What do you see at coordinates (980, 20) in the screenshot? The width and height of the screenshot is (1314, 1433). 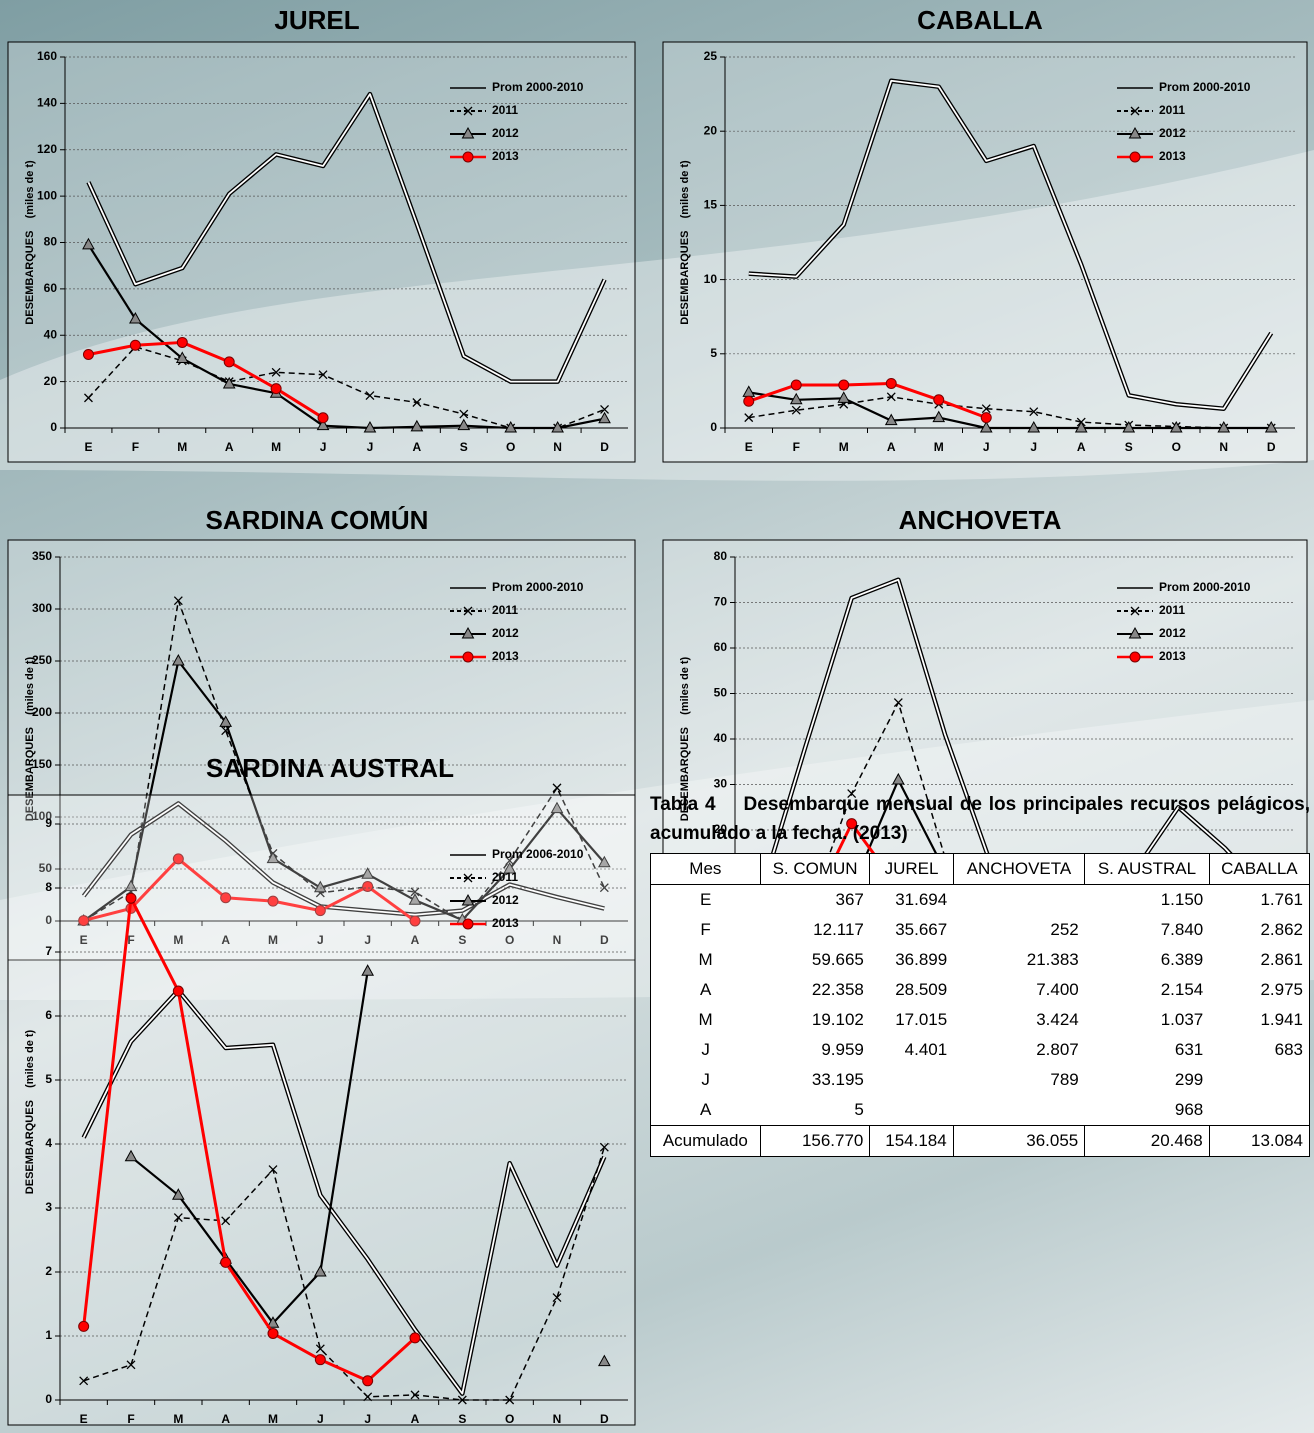 I see `chart-title: CABALLA` at bounding box center [980, 20].